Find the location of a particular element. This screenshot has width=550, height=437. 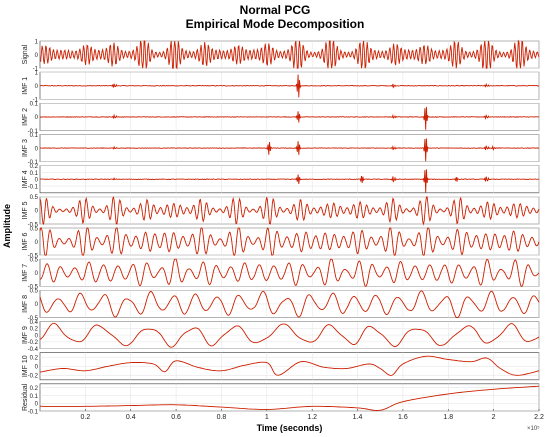

panel-imf-1-series-line is located at coordinates (289, 86).